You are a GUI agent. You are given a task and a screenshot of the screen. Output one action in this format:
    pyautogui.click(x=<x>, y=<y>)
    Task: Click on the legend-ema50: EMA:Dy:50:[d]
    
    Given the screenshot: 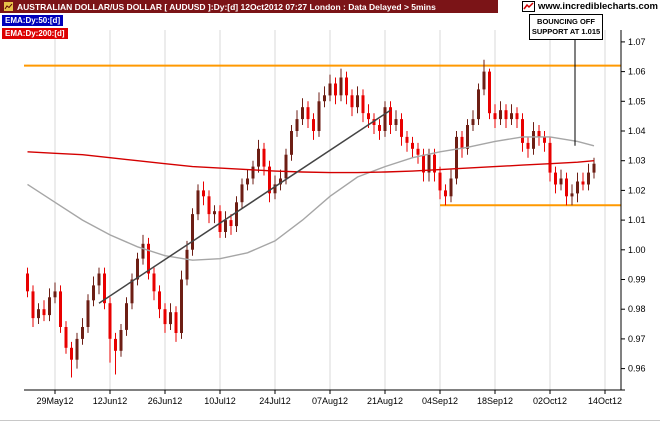 What is the action you would take?
    pyautogui.click(x=33, y=20)
    